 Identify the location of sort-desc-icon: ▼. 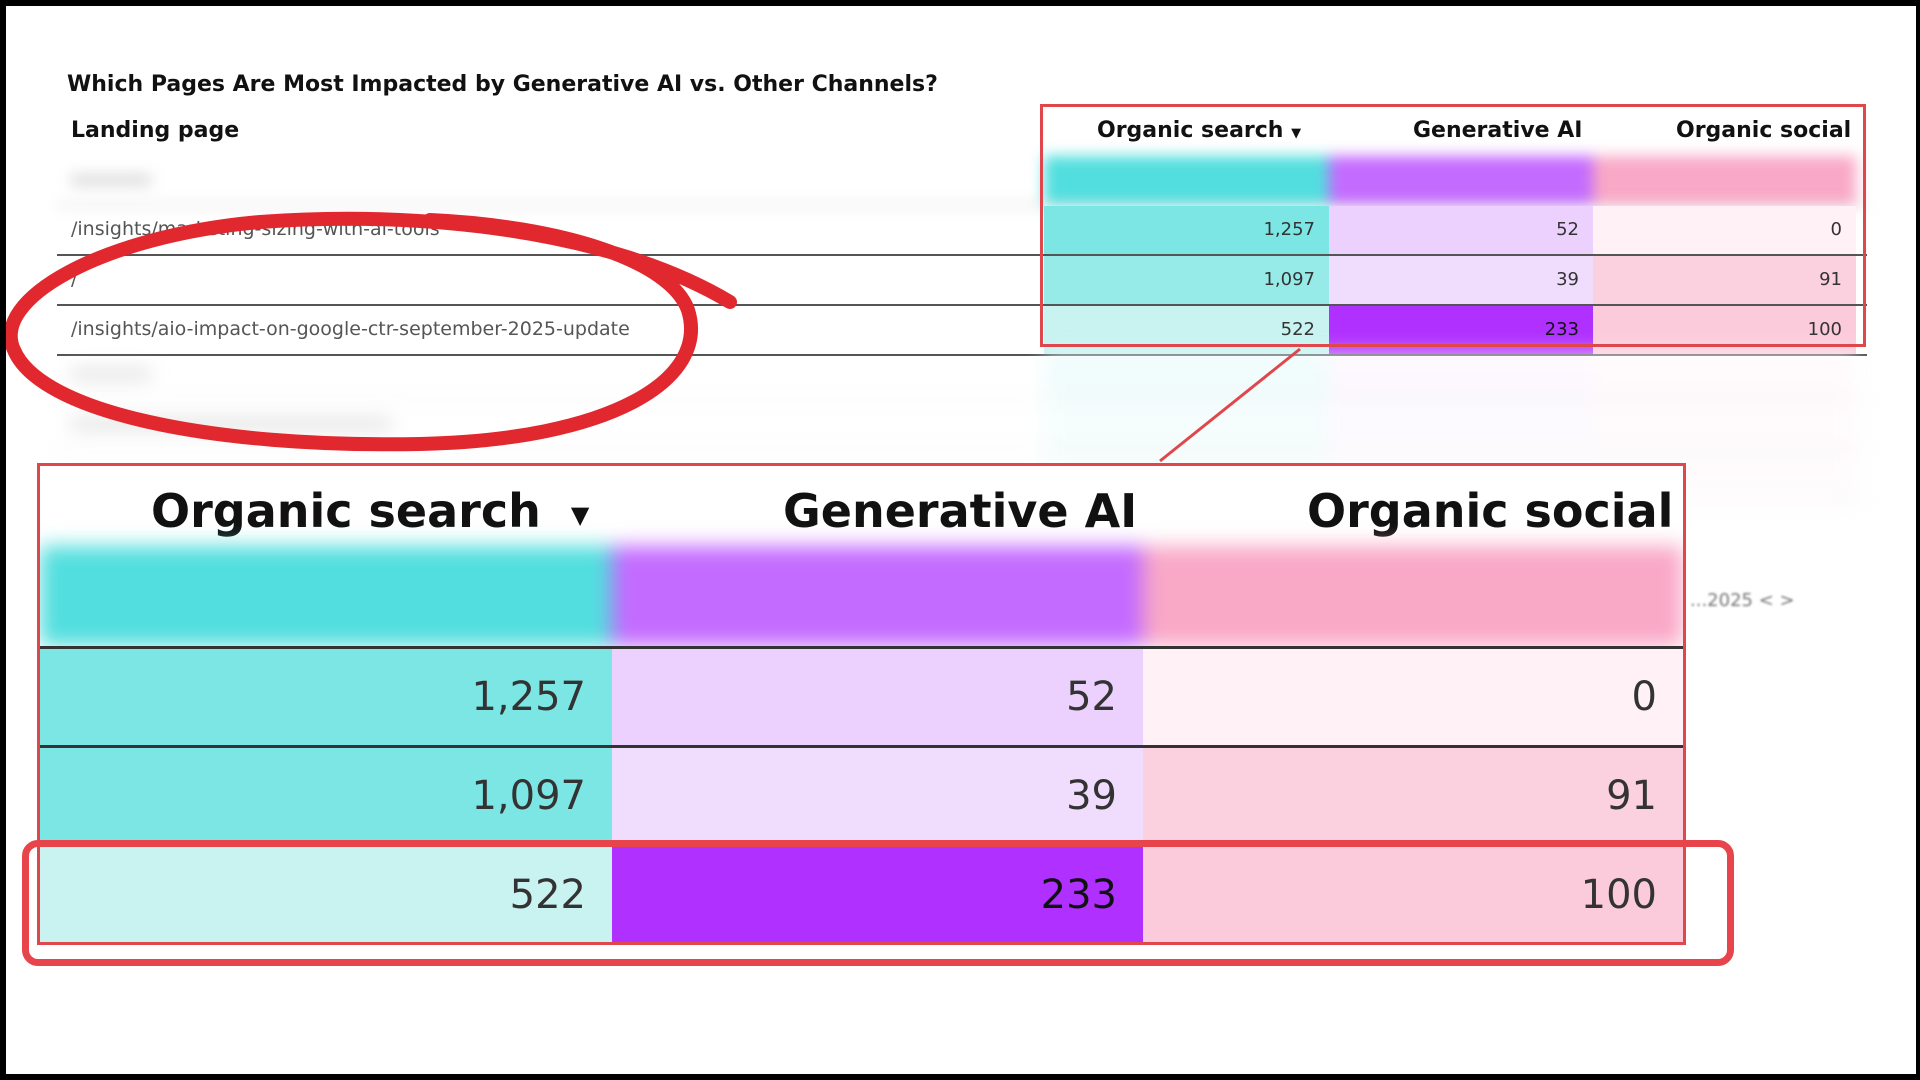
(1296, 133).